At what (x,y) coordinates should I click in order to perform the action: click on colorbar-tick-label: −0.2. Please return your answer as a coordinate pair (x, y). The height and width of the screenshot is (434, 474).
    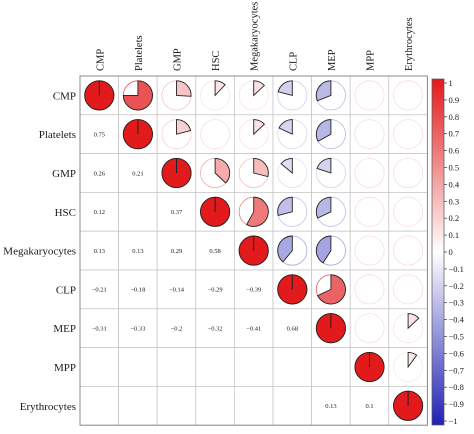
    Looking at the image, I should click on (456, 286).